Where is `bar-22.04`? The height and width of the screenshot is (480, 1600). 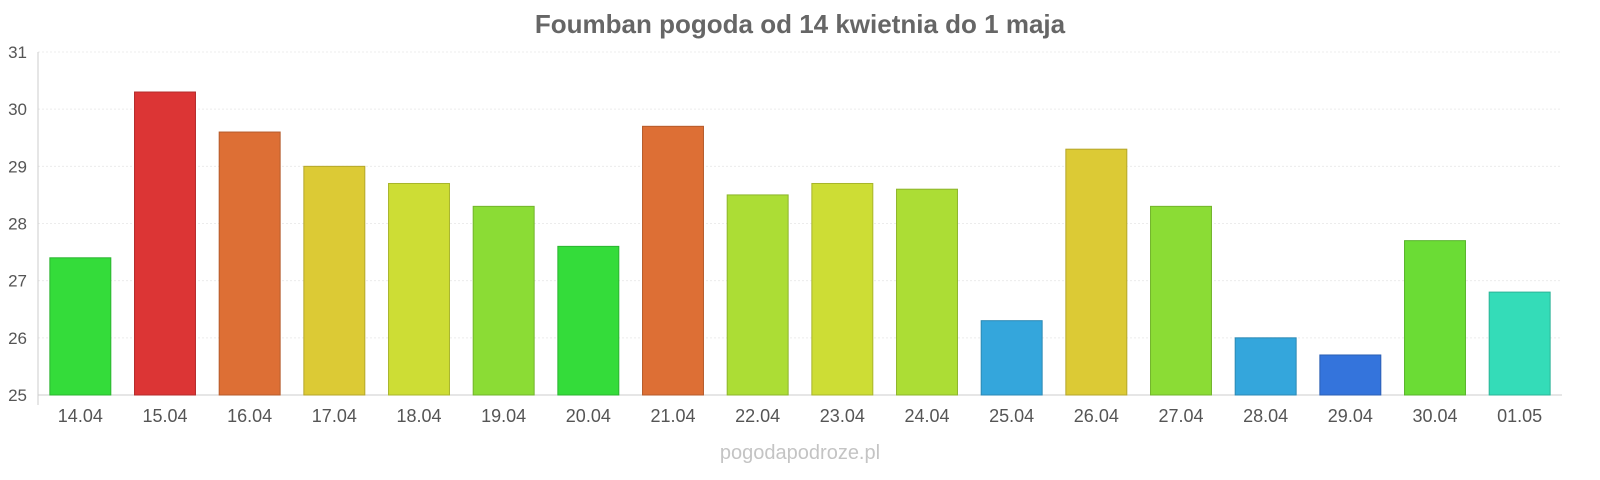
bar-22.04 is located at coordinates (757, 295).